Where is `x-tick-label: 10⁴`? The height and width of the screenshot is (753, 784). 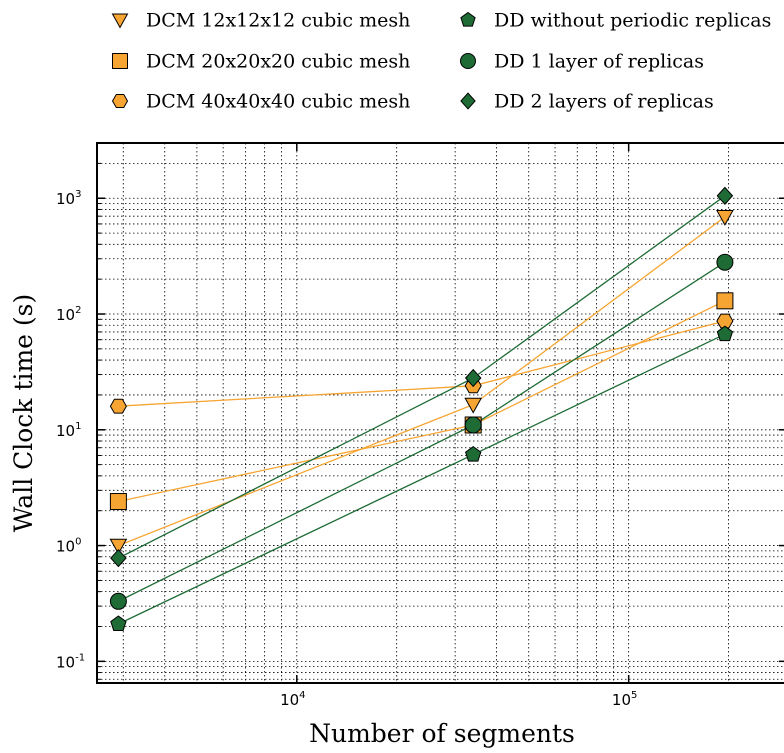
x-tick-label: 10⁴ is located at coordinates (292, 699).